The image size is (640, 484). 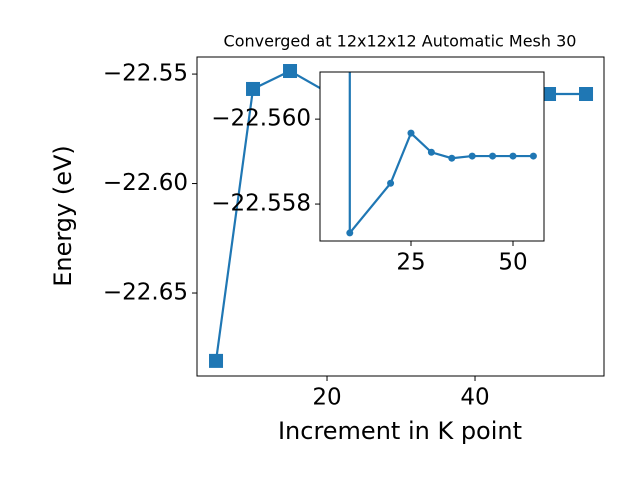 What do you see at coordinates (410, 263) in the screenshot?
I see `x-tick-label: 25` at bounding box center [410, 263].